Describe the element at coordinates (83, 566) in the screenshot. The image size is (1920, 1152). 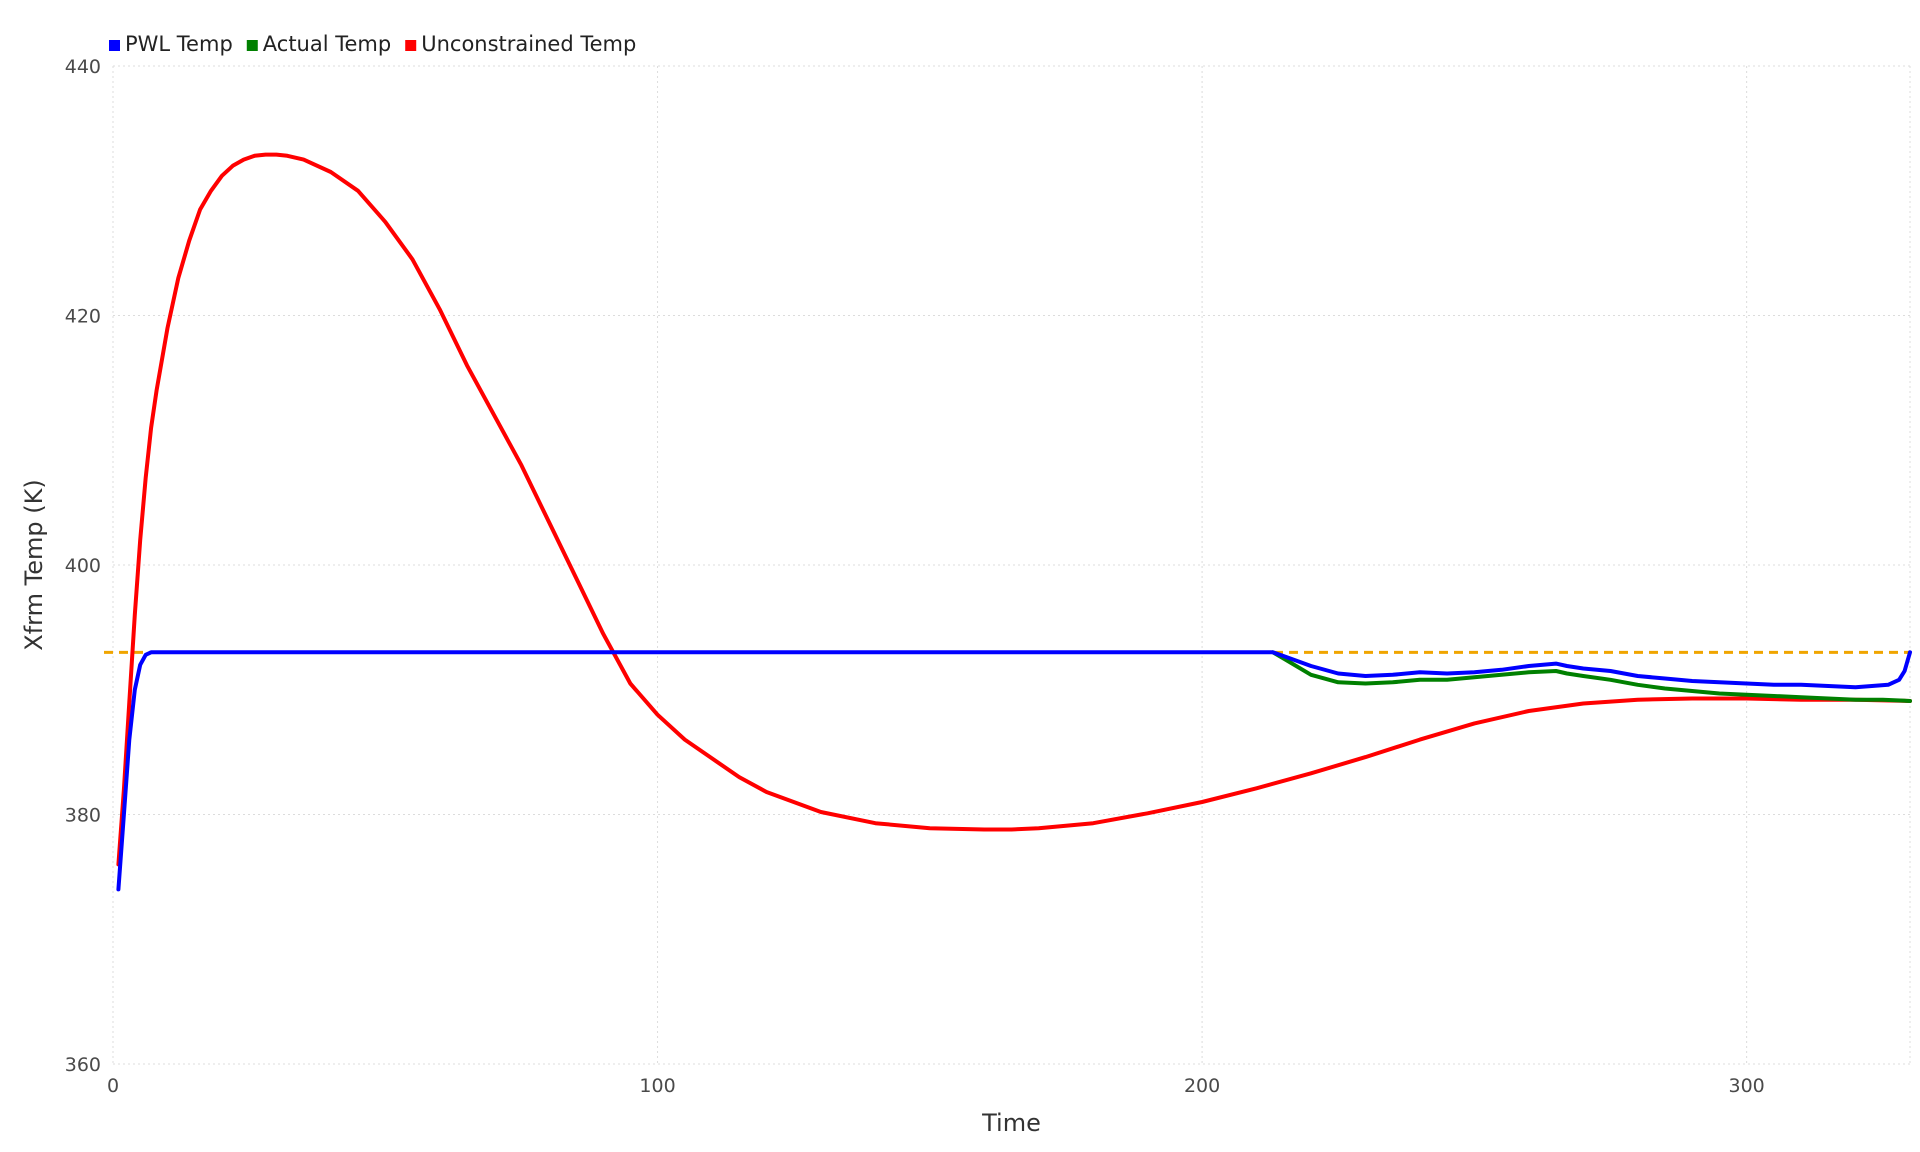
I see `y-tick-label: 400` at that location.